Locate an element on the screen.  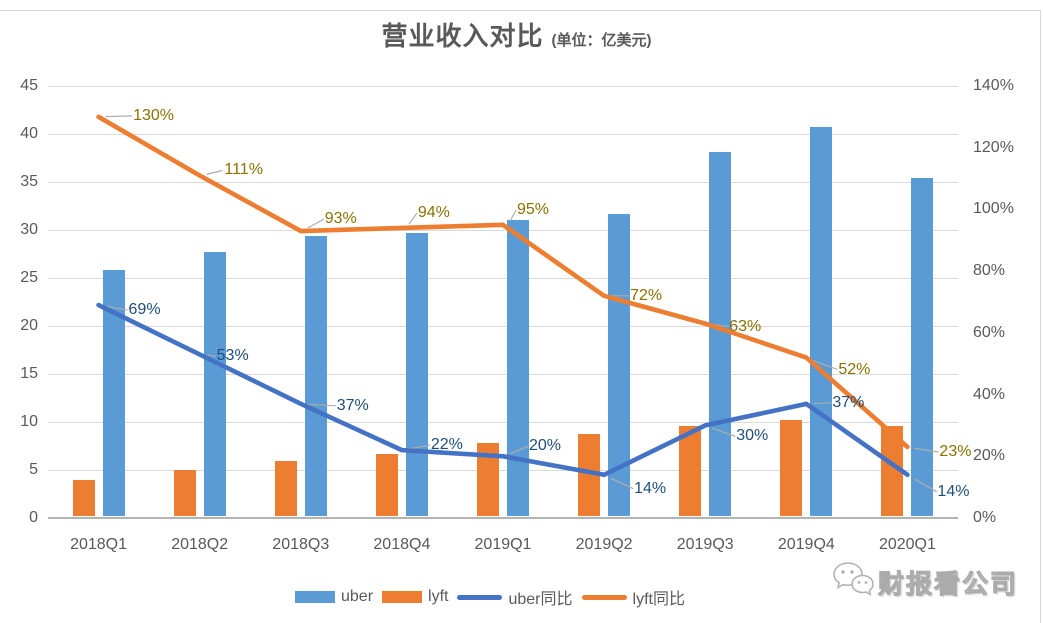
legend-label: uber同比 is located at coordinates (540, 599).